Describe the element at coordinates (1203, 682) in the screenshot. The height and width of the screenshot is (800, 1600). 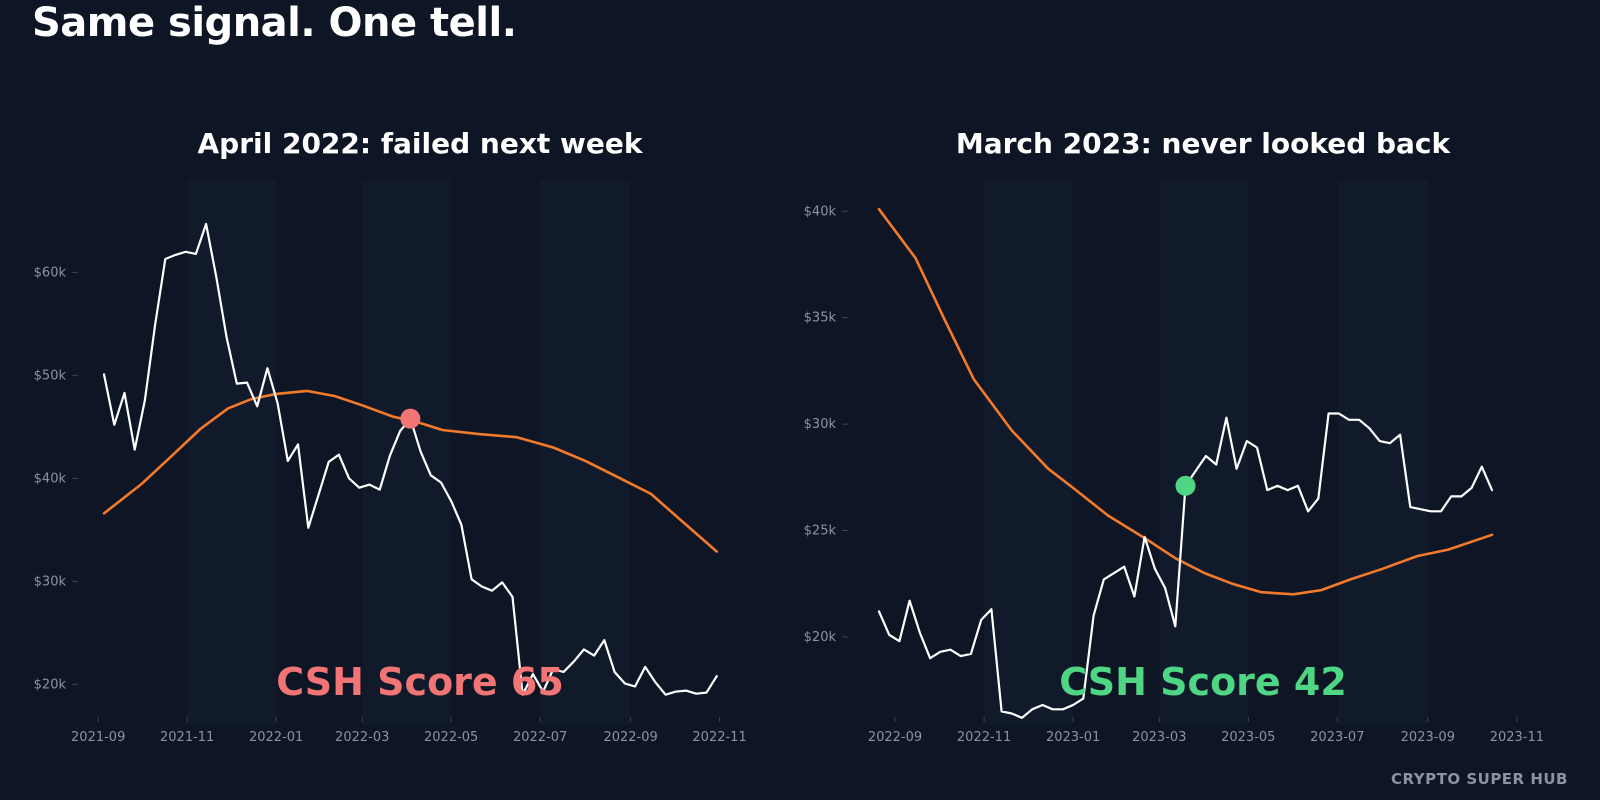
I see `csh-score-label: CSH Score 42` at that location.